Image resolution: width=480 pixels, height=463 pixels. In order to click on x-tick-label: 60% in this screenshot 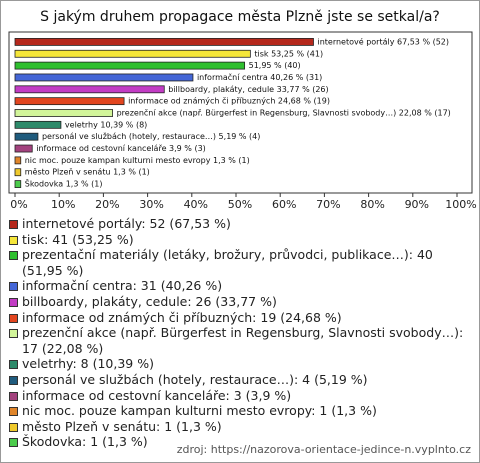, I will do `click(284, 204)`.